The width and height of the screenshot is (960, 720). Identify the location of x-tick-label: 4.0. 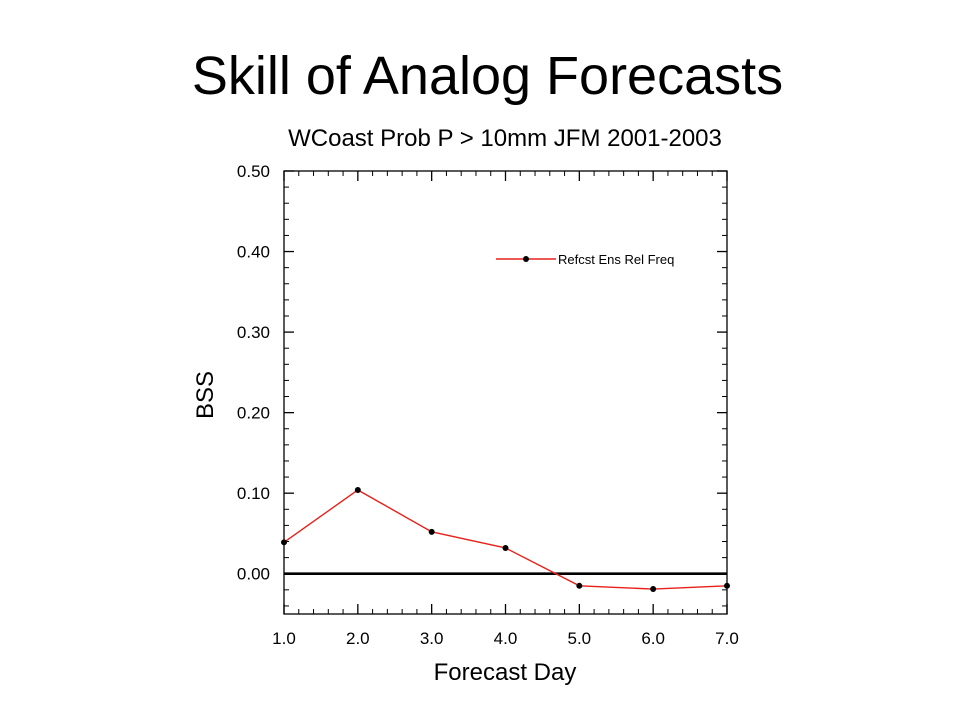
(506, 638).